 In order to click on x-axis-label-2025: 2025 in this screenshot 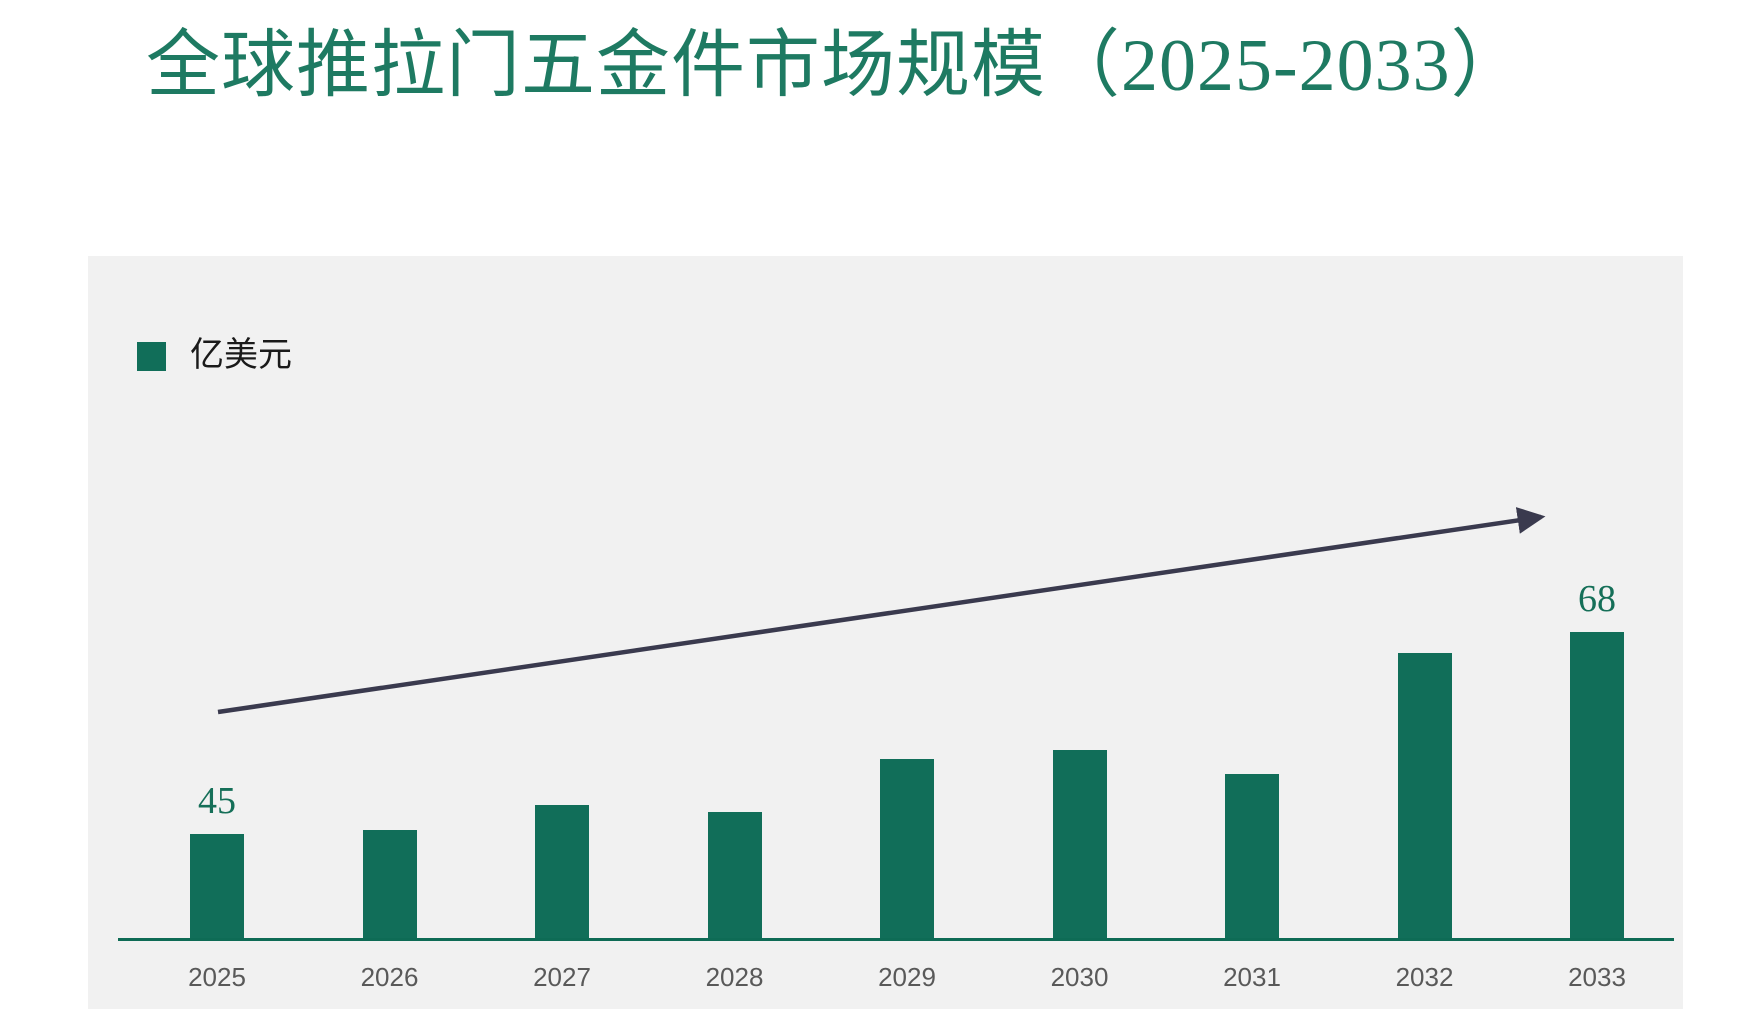, I will do `click(217, 977)`.